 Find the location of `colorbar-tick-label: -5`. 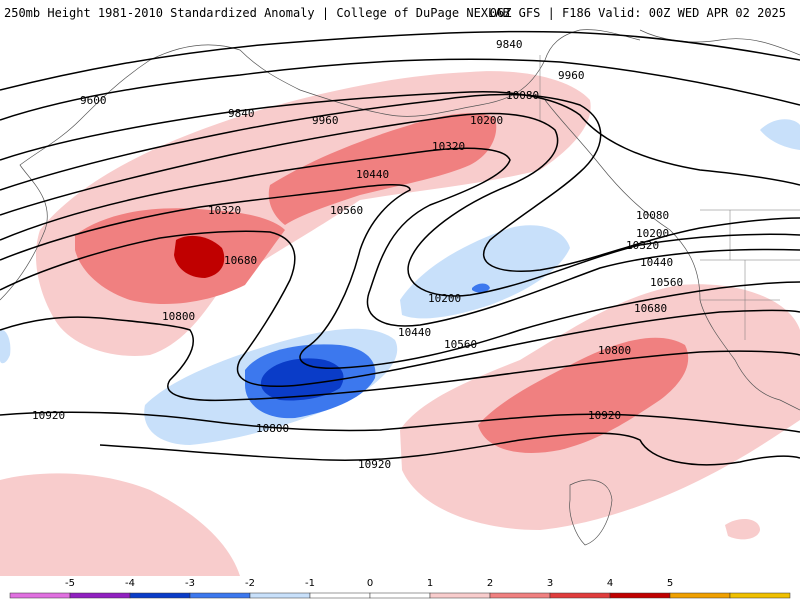

colorbar-tick-label: -5 is located at coordinates (70, 583).